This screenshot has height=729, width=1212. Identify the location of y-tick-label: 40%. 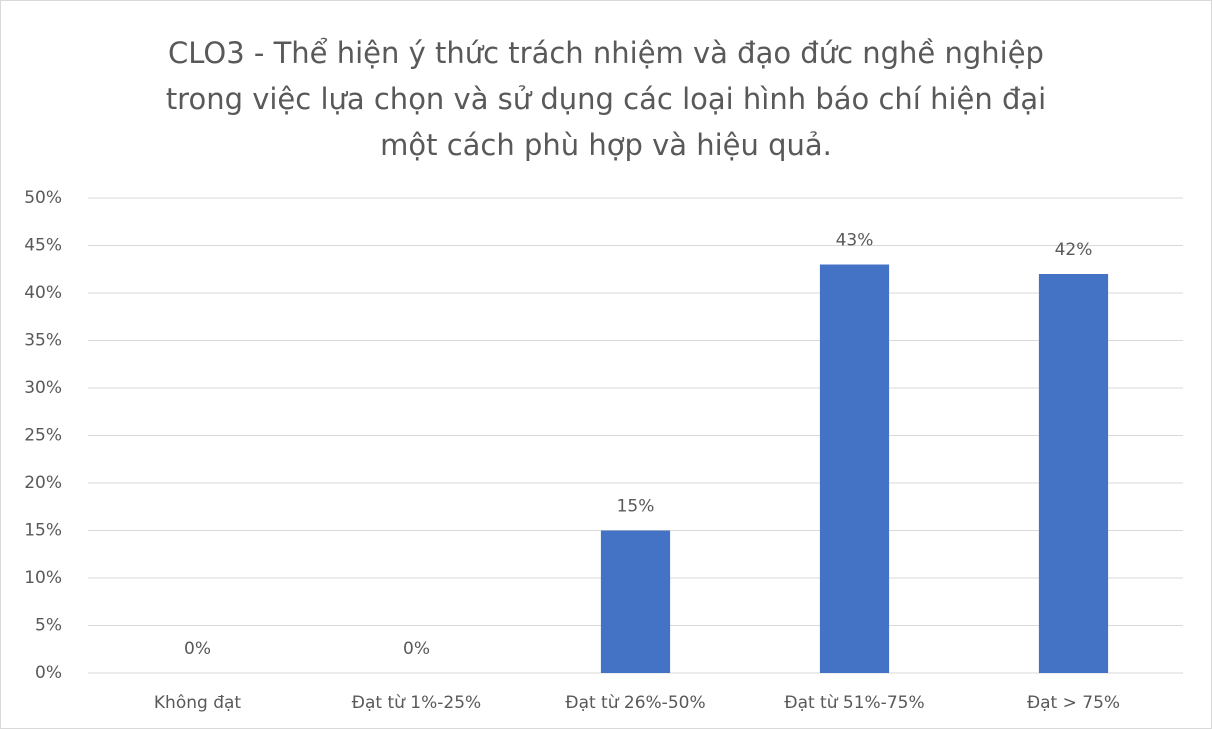
(43, 293).